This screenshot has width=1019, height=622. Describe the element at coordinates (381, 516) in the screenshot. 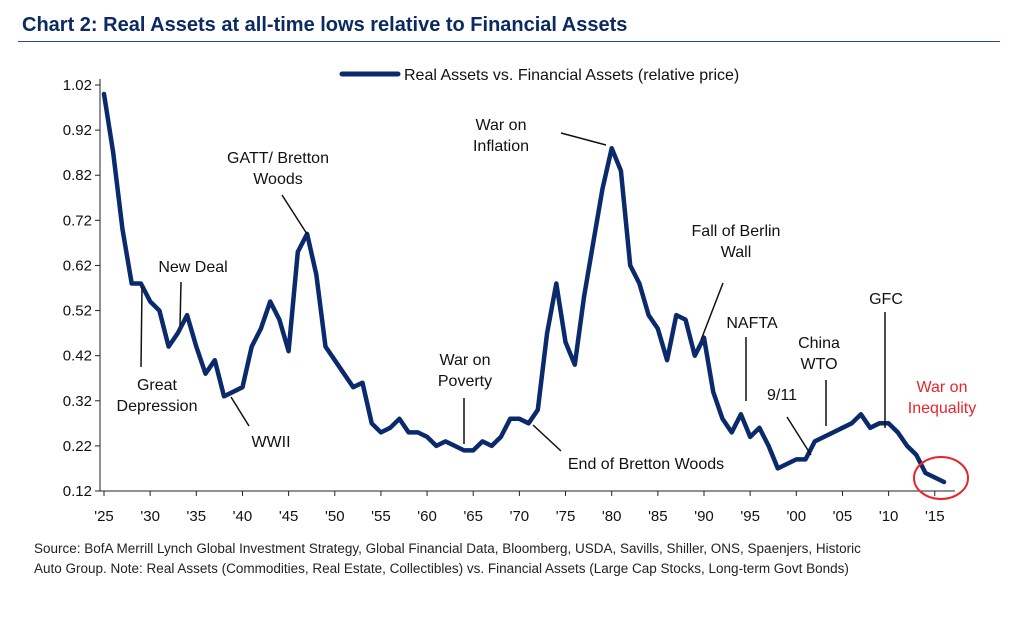

I see `x-tick-label: '55` at that location.